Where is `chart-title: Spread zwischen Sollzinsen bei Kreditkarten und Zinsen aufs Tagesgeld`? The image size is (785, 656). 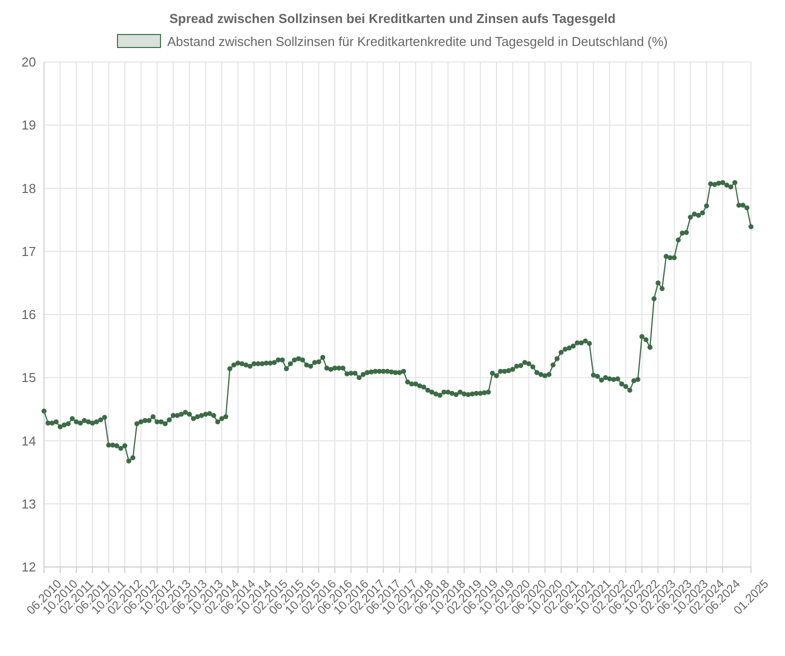 chart-title: Spread zwischen Sollzinsen bei Kreditkarten und Zinsen aufs Tagesgeld is located at coordinates (392, 19).